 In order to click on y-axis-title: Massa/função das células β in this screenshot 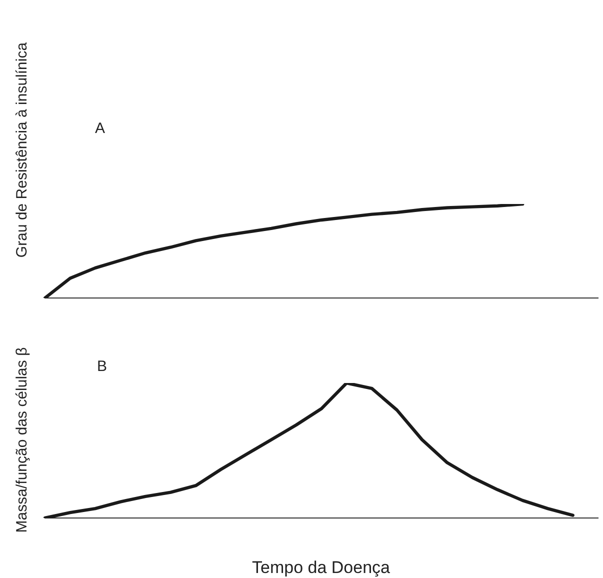, I will do `click(22, 440)`.